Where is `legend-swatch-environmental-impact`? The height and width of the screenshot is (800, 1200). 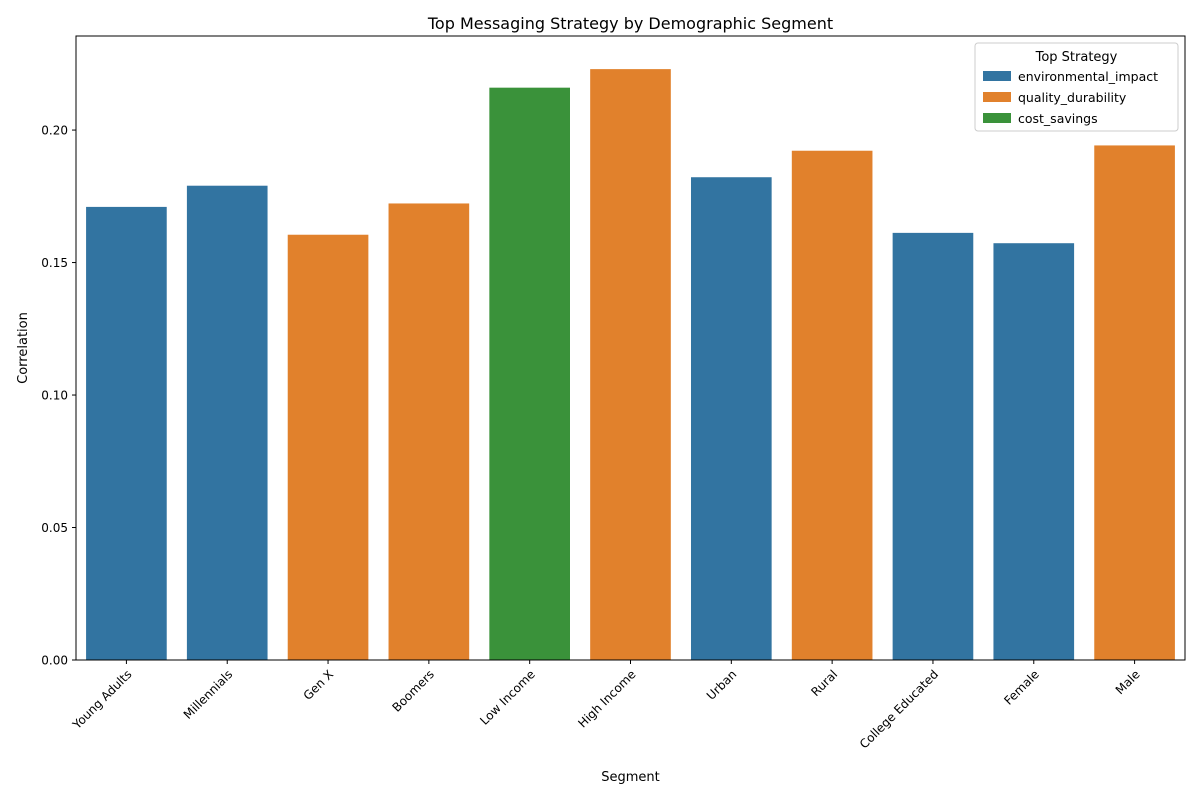
legend-swatch-environmental-impact is located at coordinates (997, 76).